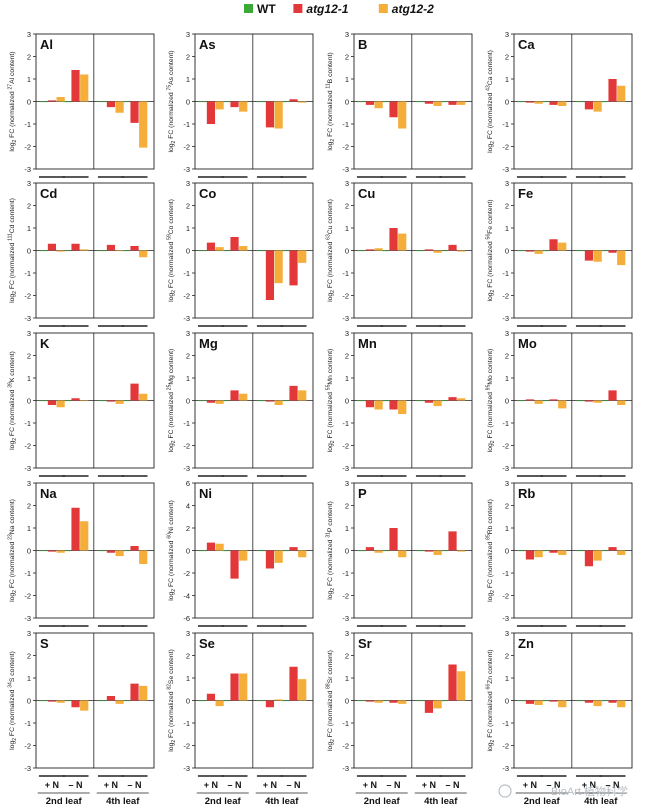 The height and width of the screenshot is (809, 650). What do you see at coordinates (601, 801) in the screenshot?
I see `leaf-label: 4th leaf` at bounding box center [601, 801].